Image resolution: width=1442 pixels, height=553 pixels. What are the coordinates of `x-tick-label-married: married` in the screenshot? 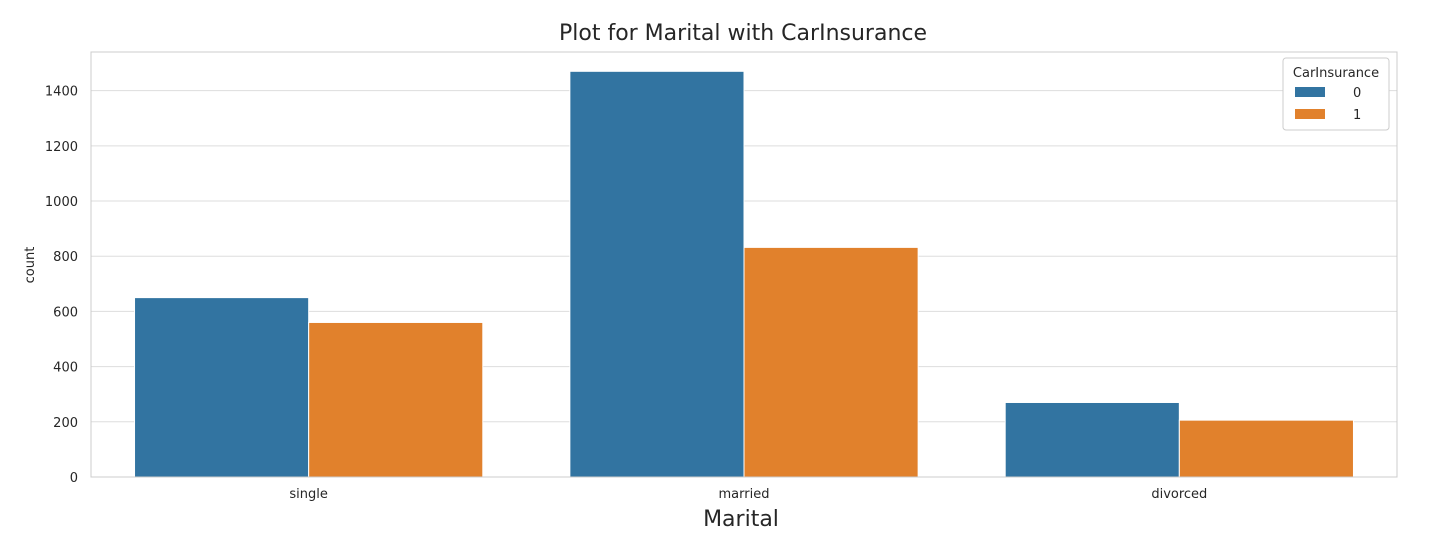 It's located at (744, 494).